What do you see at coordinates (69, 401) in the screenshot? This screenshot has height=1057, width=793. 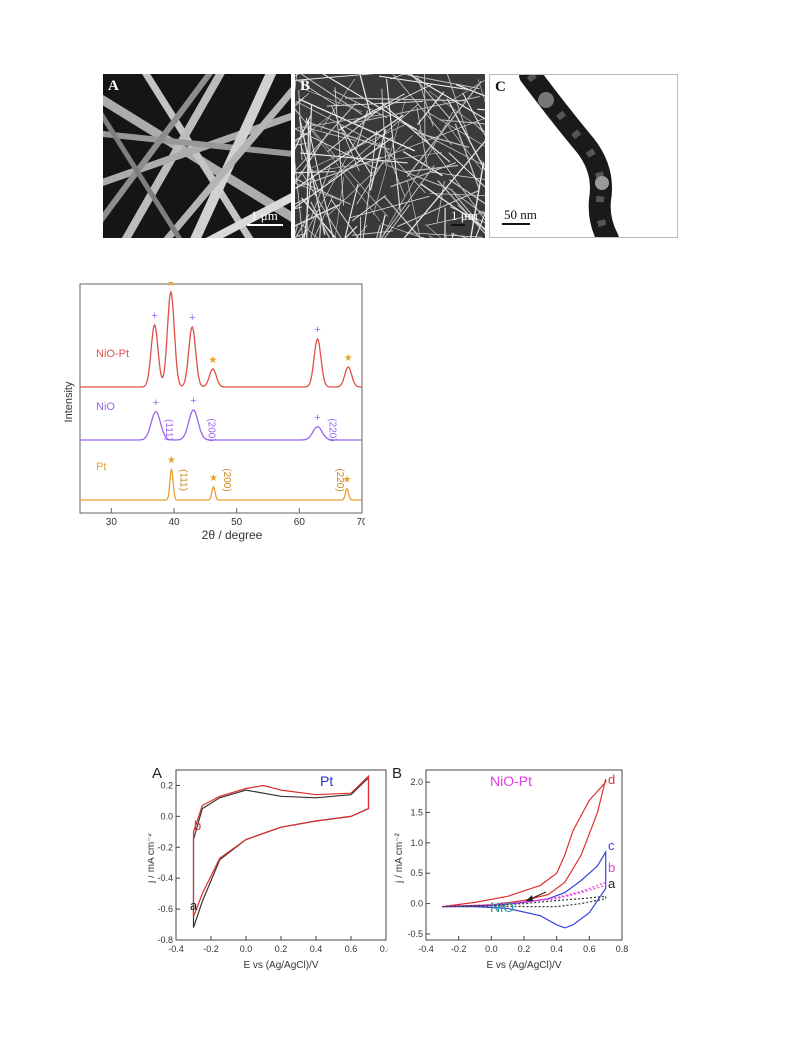 I see `xrd-ylabel: Intensity` at bounding box center [69, 401].